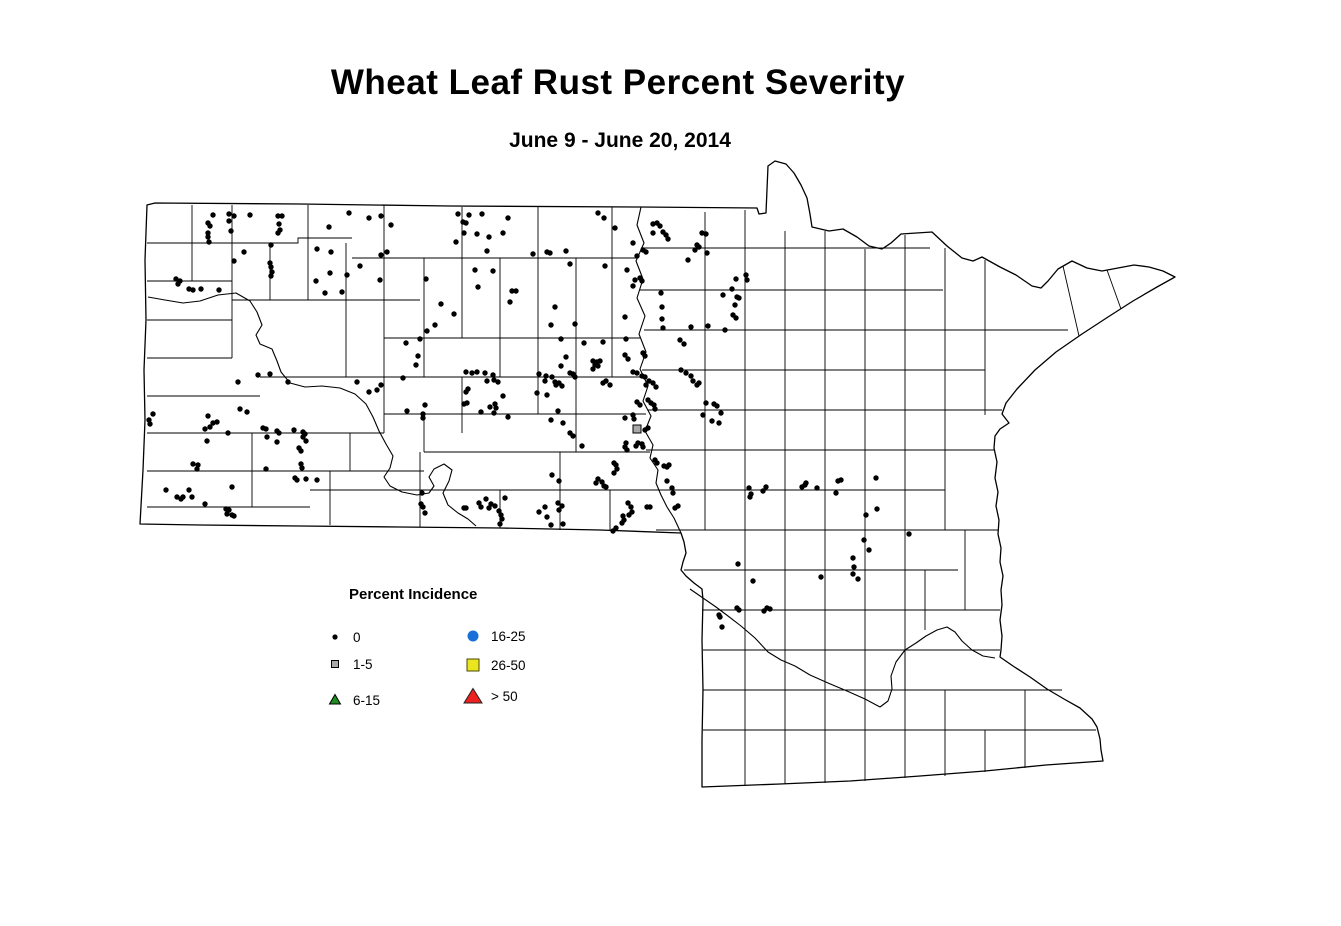 The image size is (1341, 926). Describe the element at coordinates (367, 700) in the screenshot. I see `legend-item-label: 6-15` at that location.